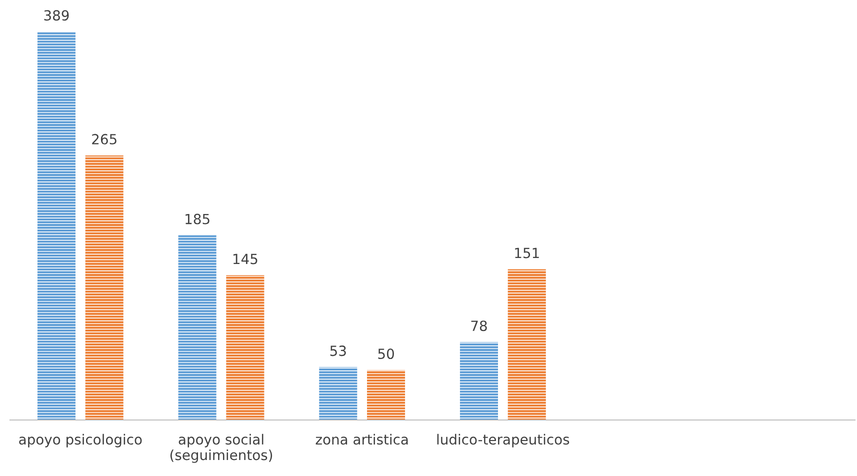  Describe the element at coordinates (104, 139) in the screenshot. I see `data-label: 265` at that location.